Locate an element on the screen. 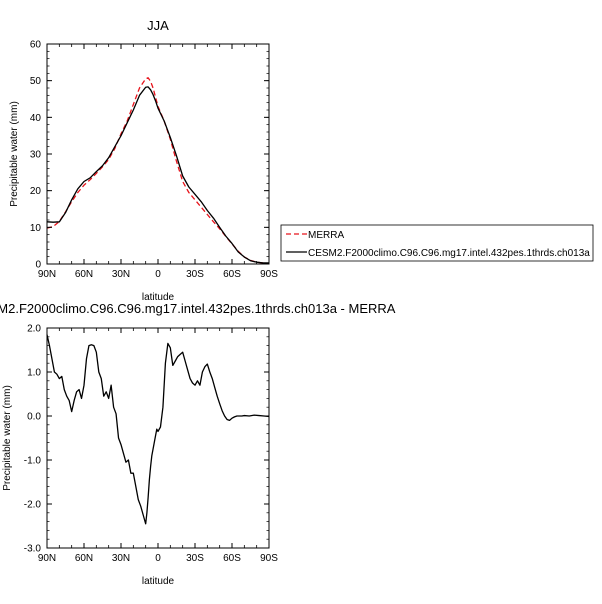 Image resolution: width=602 pixels, height=604 pixels. top-plot-frame is located at coordinates (158, 154).